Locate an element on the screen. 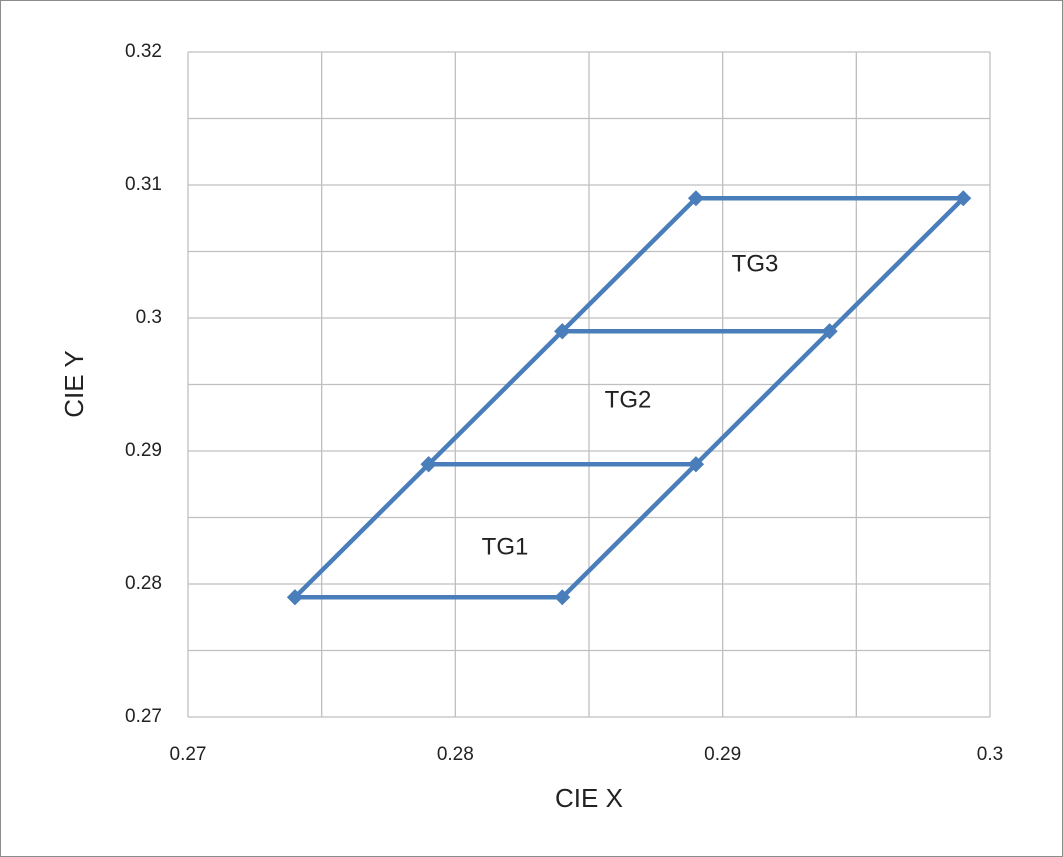 The width and height of the screenshot is (1063, 857). x-tick-label: 0.3 is located at coordinates (990, 754).